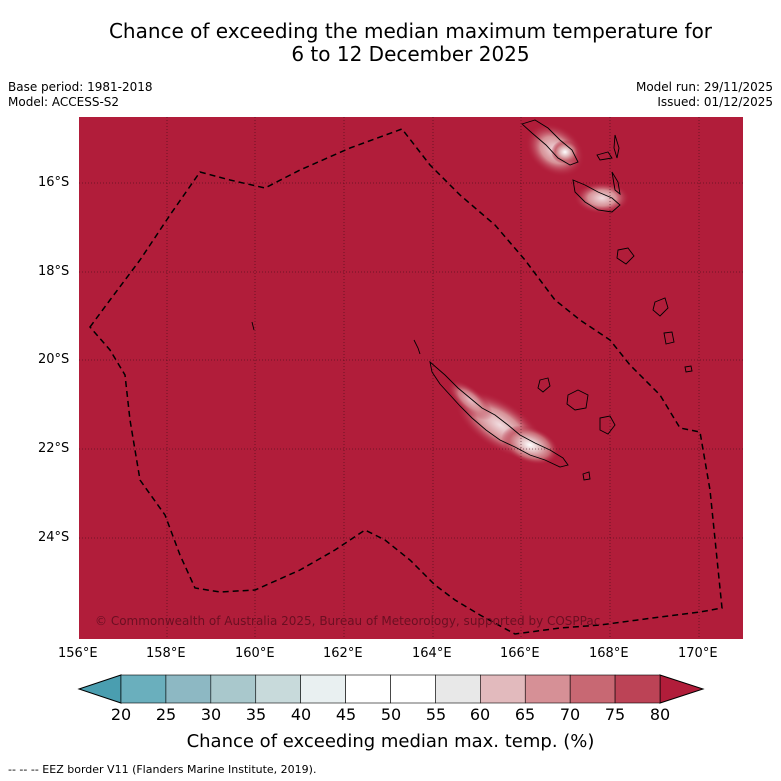 This screenshot has width=781, height=781. I want to click on warm-anomaly-new-caledonia, so click(503, 422).